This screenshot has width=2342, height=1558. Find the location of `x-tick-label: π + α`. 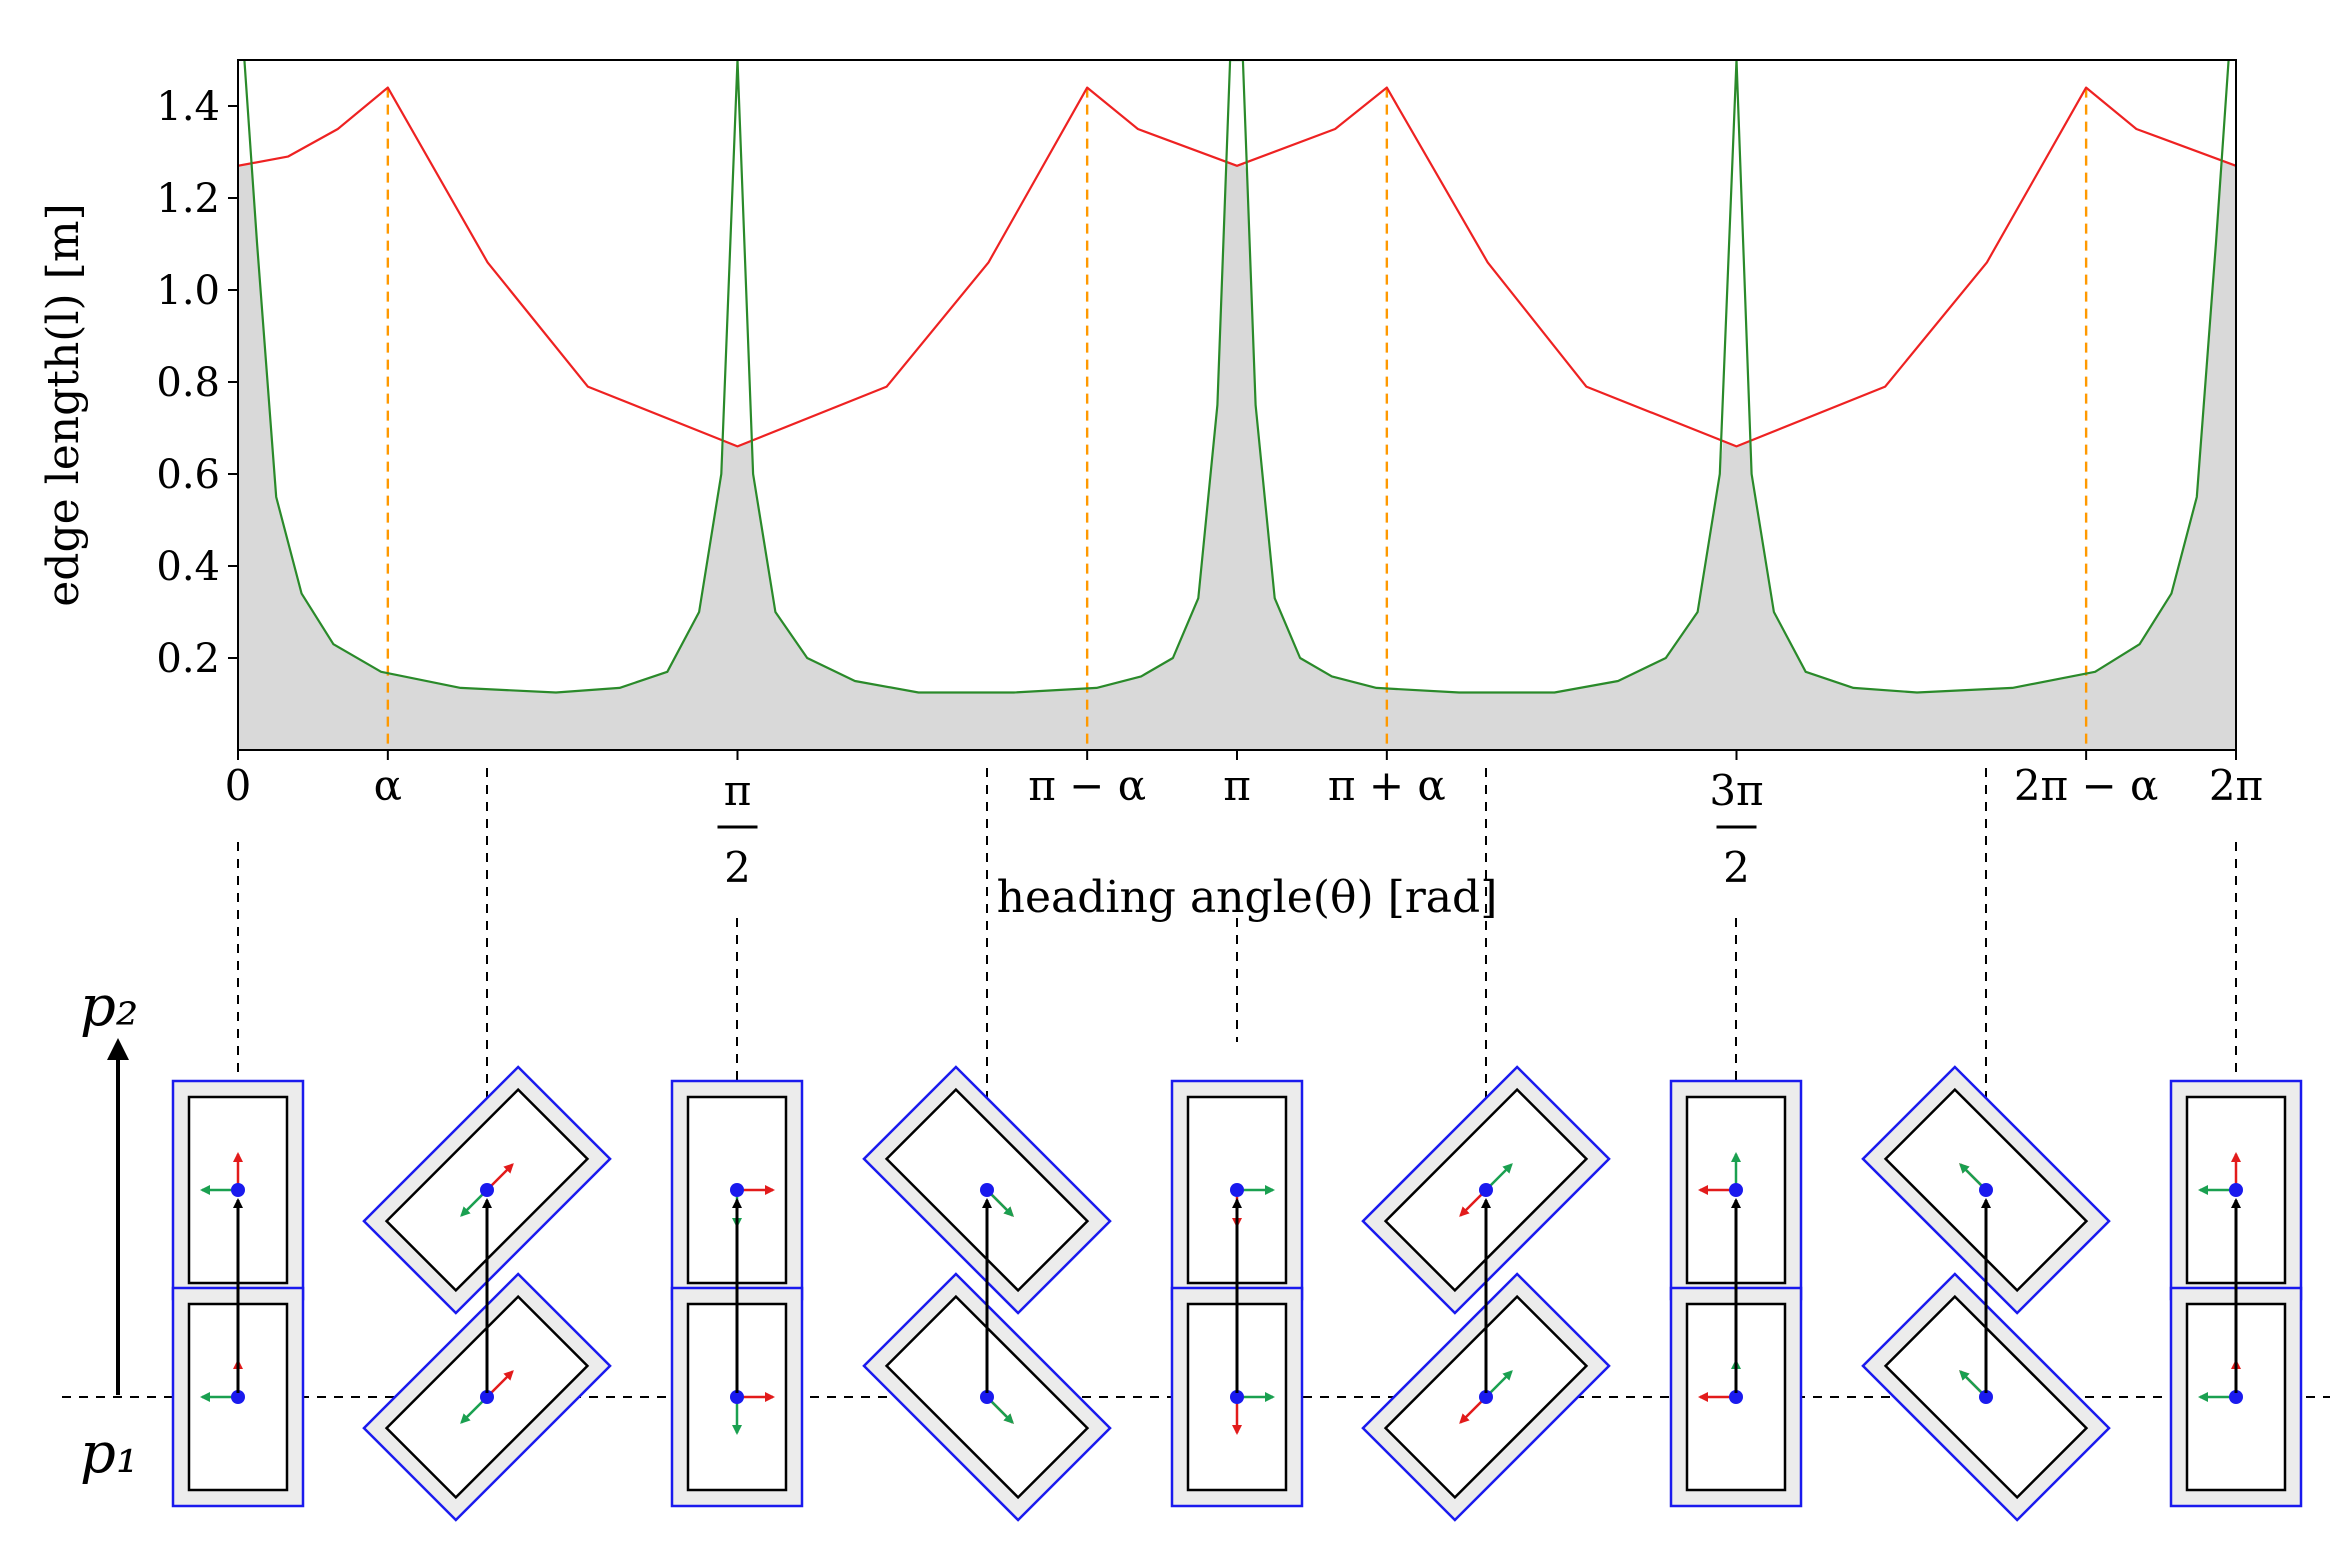

x-tick-label: π + α is located at coordinates (1387, 785).